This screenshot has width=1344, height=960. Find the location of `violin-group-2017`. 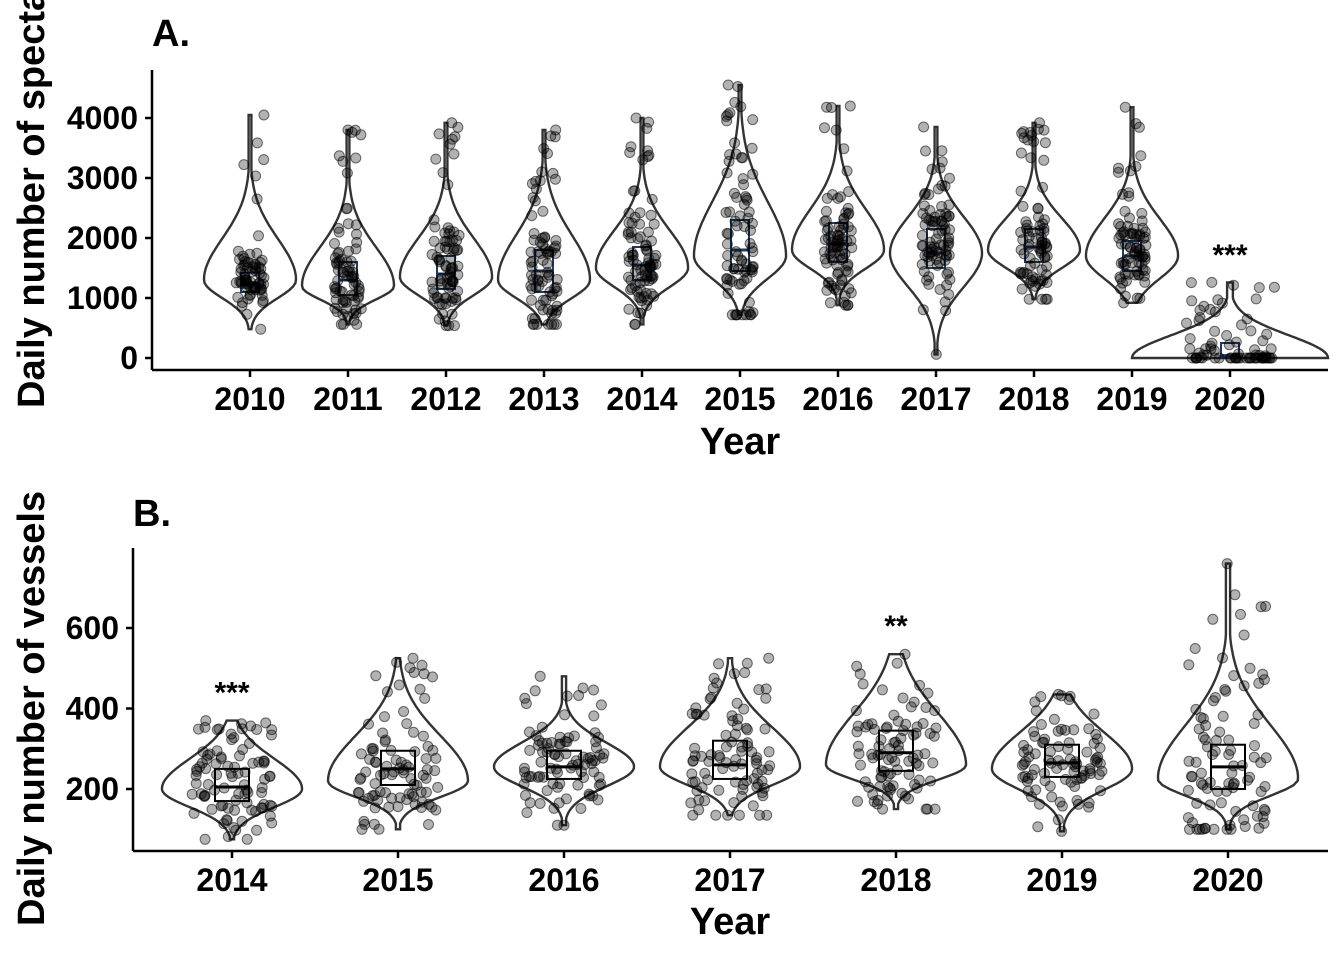

violin-group-2017 is located at coordinates (936, 240).